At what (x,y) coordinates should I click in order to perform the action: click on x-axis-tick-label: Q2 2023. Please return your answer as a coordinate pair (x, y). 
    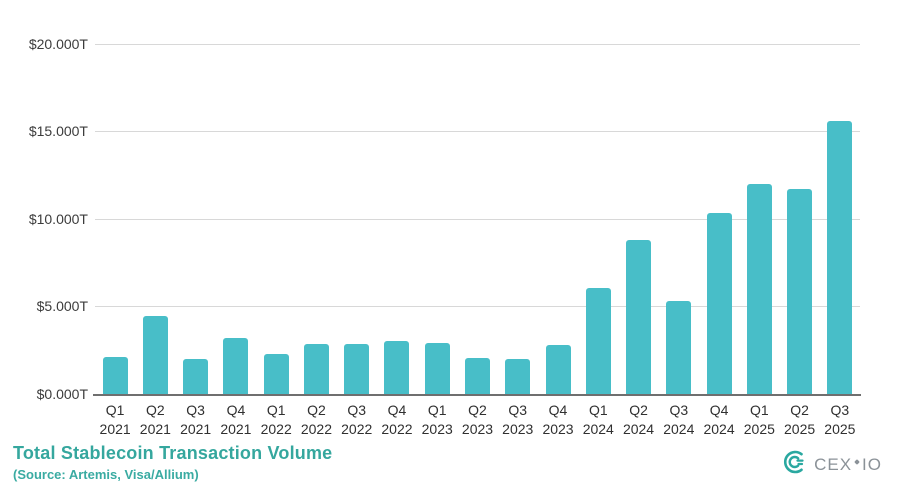
    Looking at the image, I should click on (477, 419).